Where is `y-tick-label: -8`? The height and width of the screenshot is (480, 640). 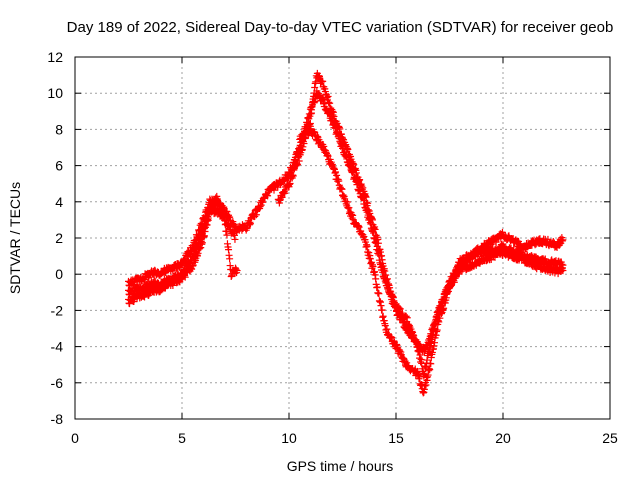
y-tick-label: -8 is located at coordinates (57, 419).